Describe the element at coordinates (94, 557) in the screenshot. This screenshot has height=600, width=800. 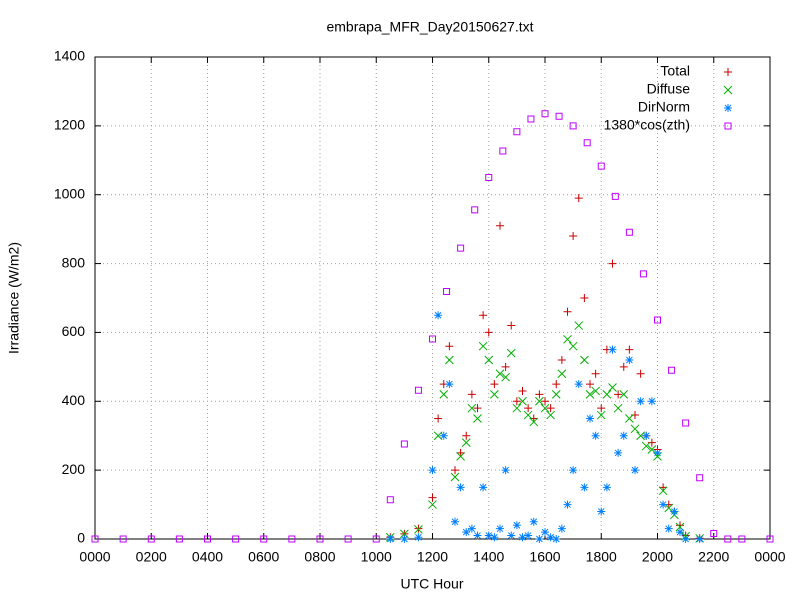
I see `x-tick-label: 0000` at that location.